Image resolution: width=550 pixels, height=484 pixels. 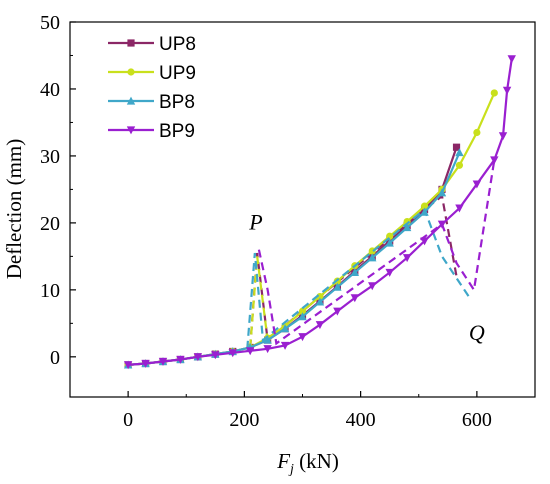 I want to click on legend-label: UP8, so click(x=177, y=44).